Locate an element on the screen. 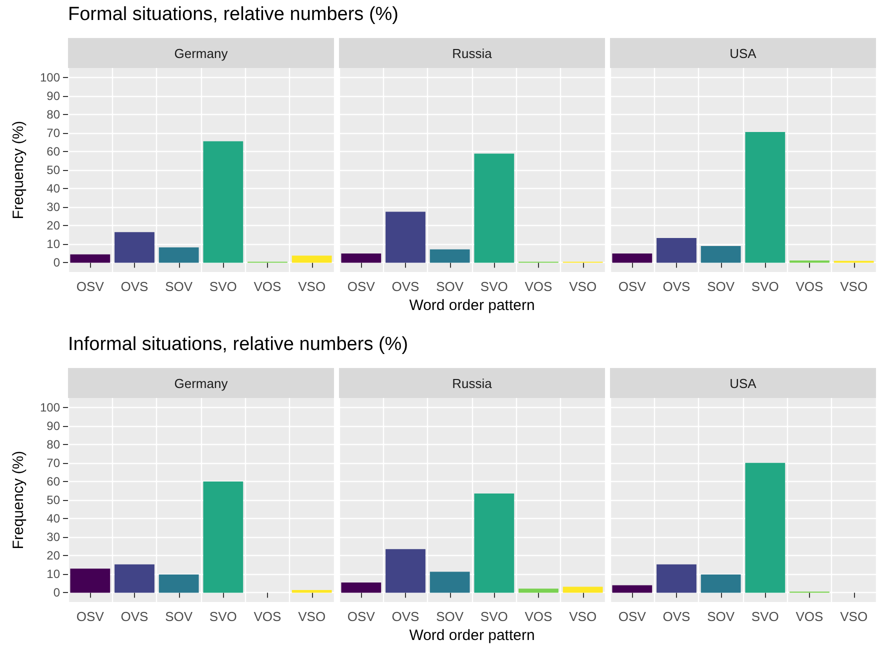 This screenshot has width=879, height=661. chart-title: Informal situations, relative numbers (%) is located at coordinates (238, 345).